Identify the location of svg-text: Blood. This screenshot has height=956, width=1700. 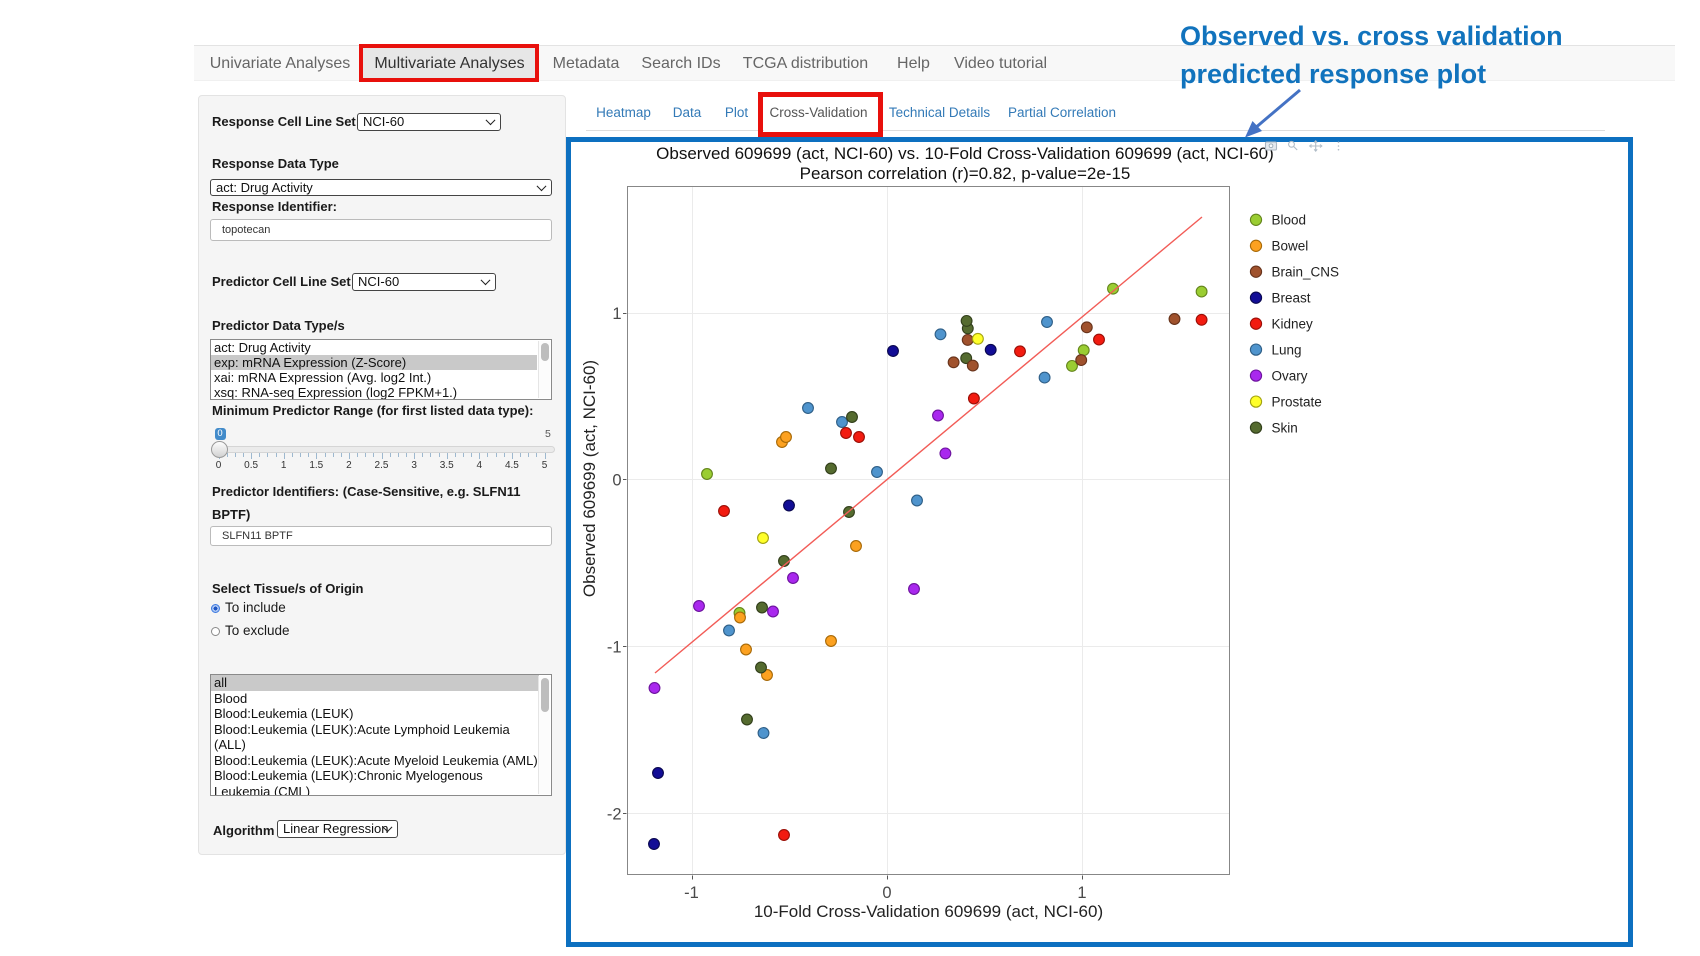
(1289, 220).